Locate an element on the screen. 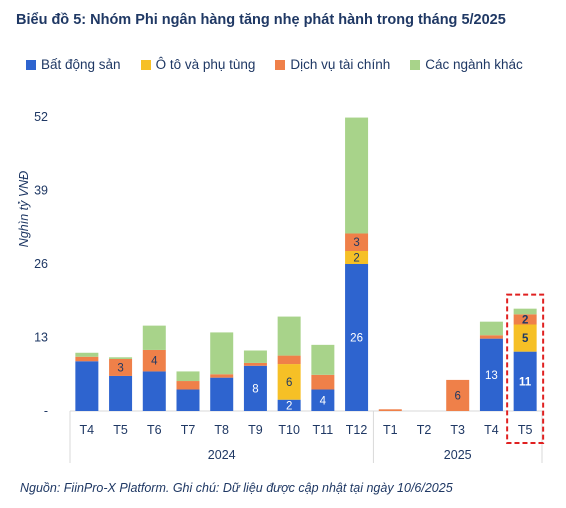  bar-data-label: 11 is located at coordinates (525, 382).